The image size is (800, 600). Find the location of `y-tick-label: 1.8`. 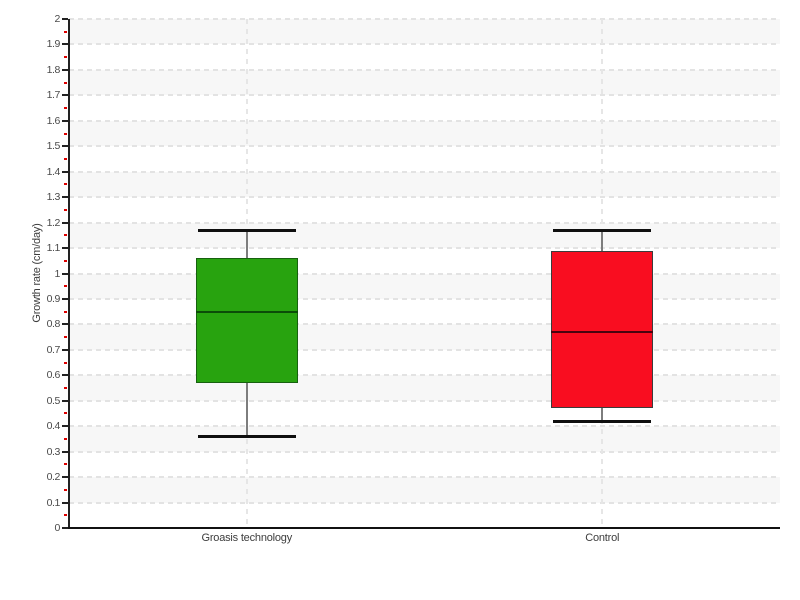

y-tick-label: 1.8 is located at coordinates (53, 69).